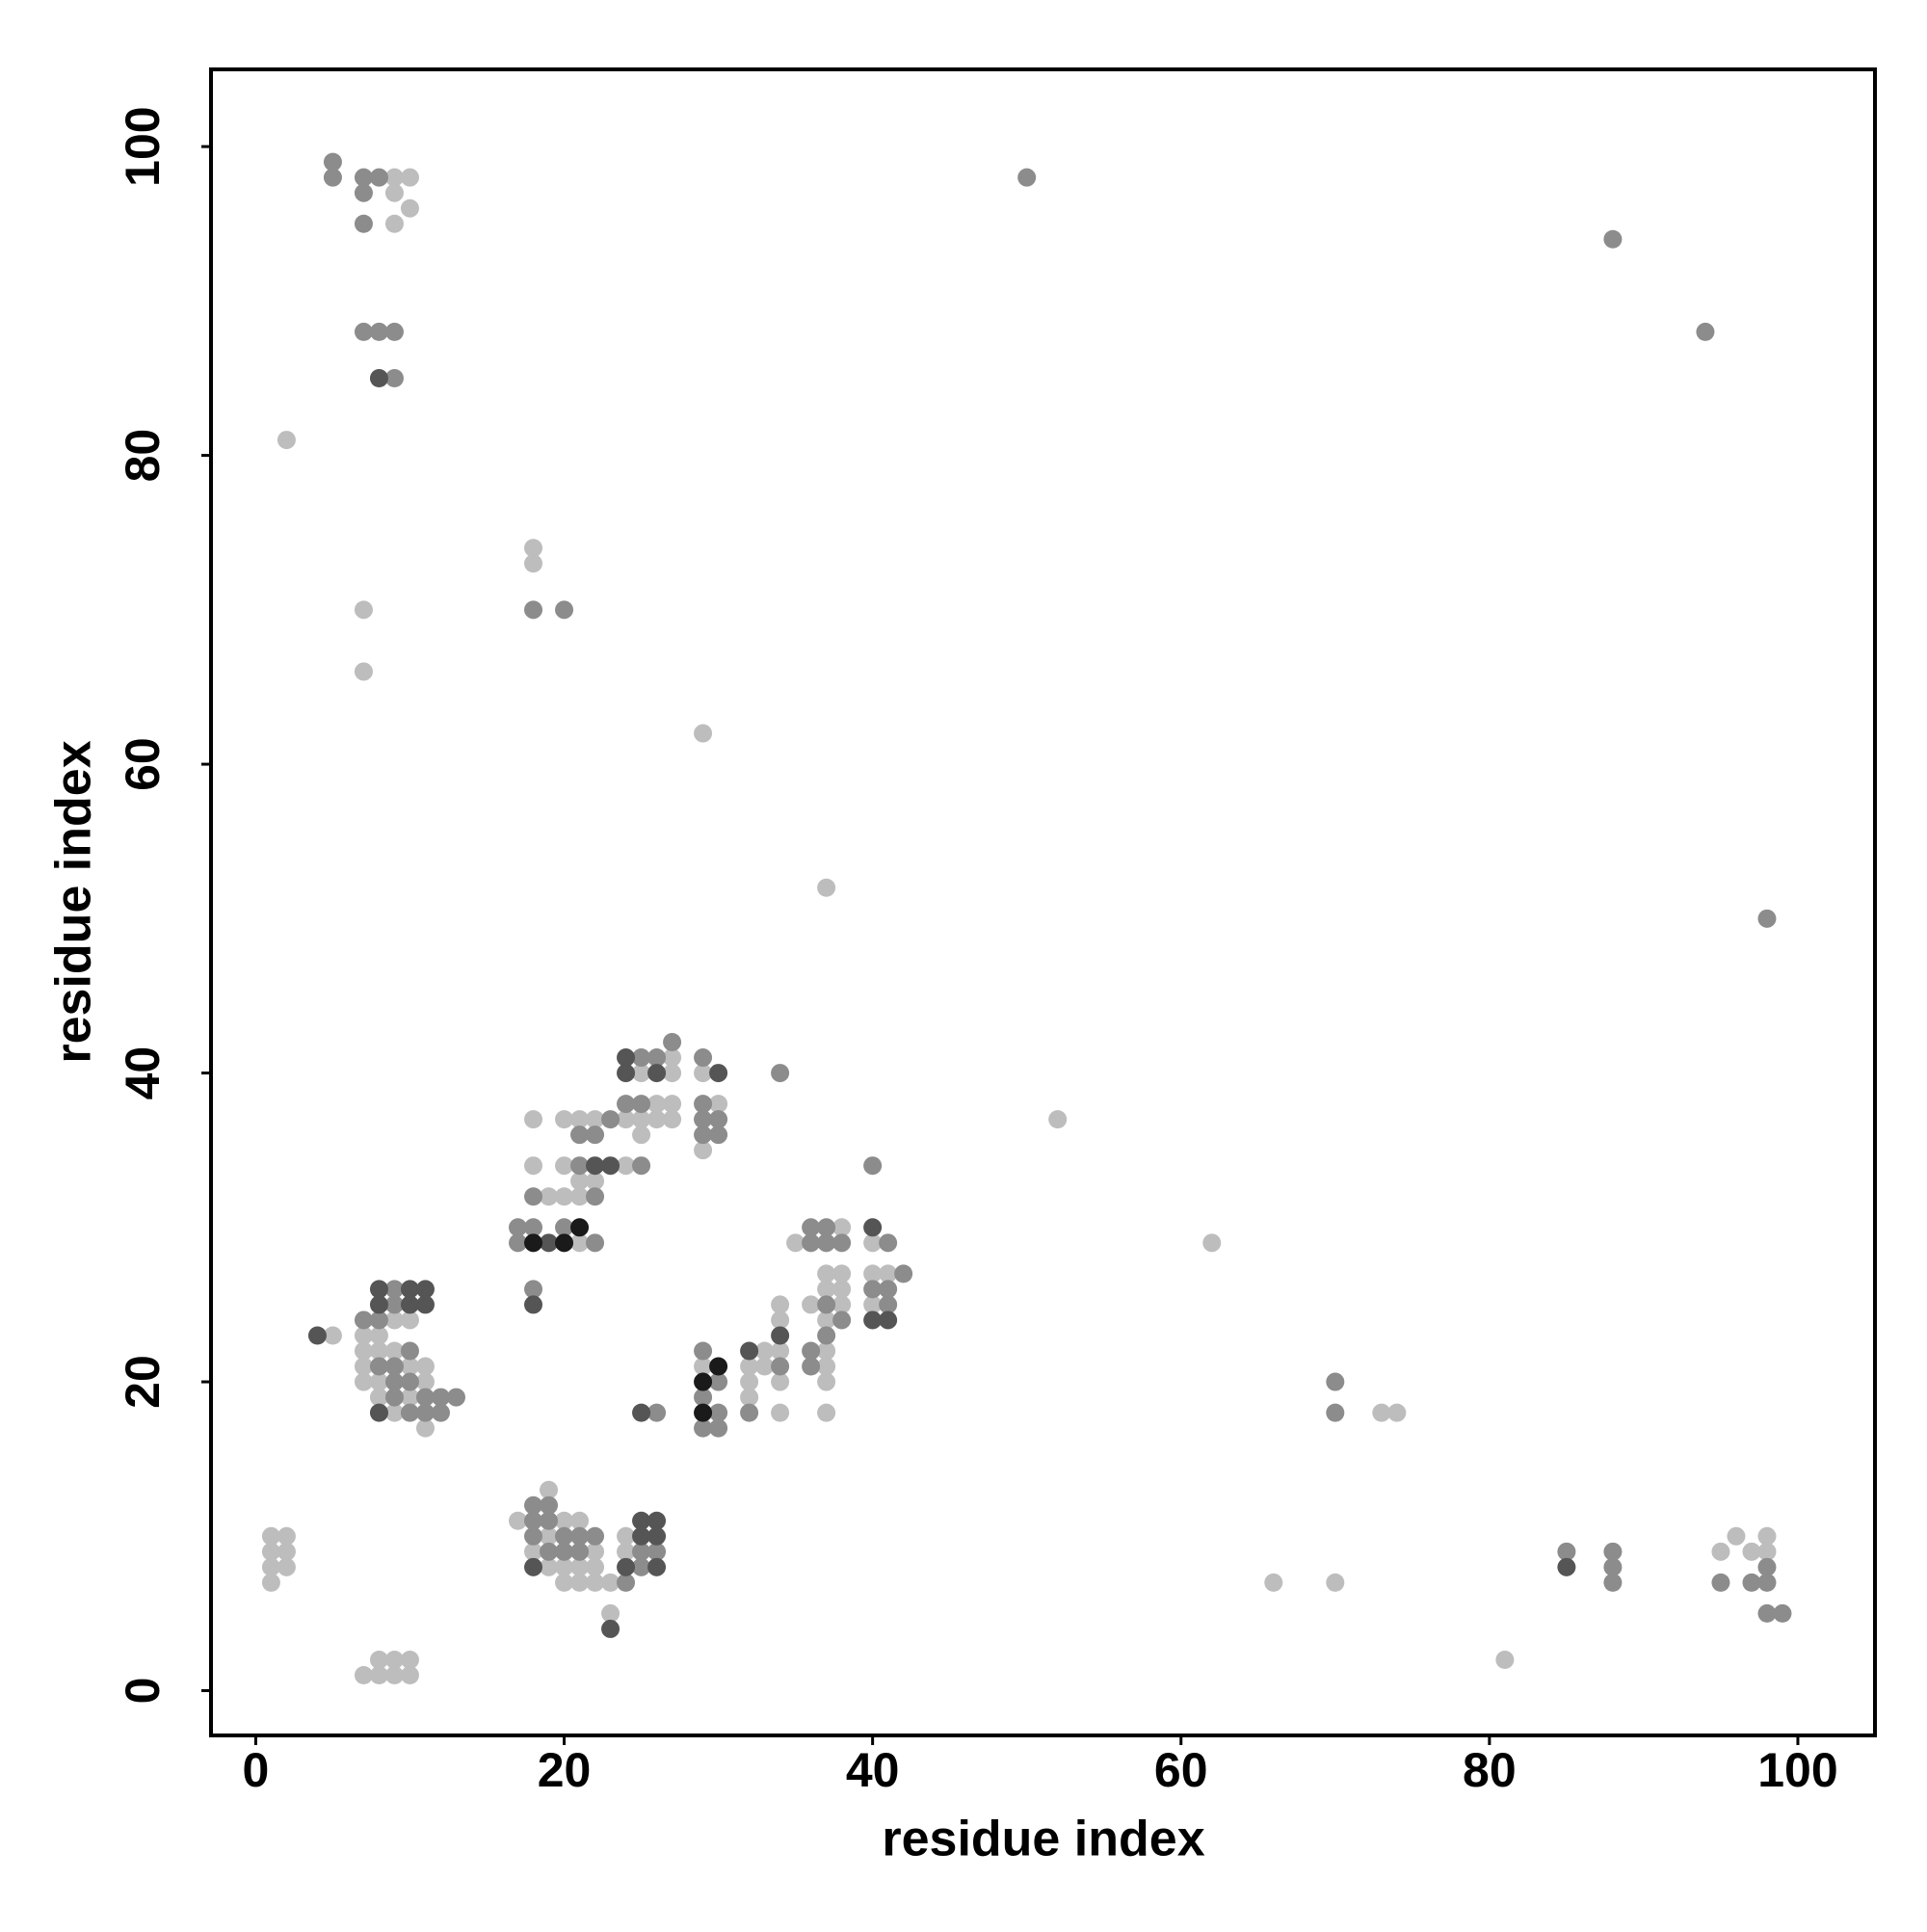 The width and height of the screenshot is (1927, 1932). Describe the element at coordinates (143, 146) in the screenshot. I see `y-tick-label: 100` at that location.